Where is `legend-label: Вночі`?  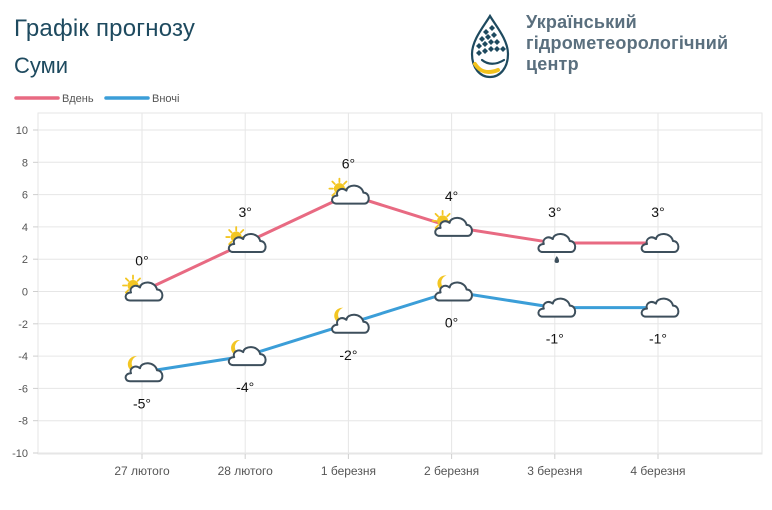 legend-label: Вночі is located at coordinates (165, 99).